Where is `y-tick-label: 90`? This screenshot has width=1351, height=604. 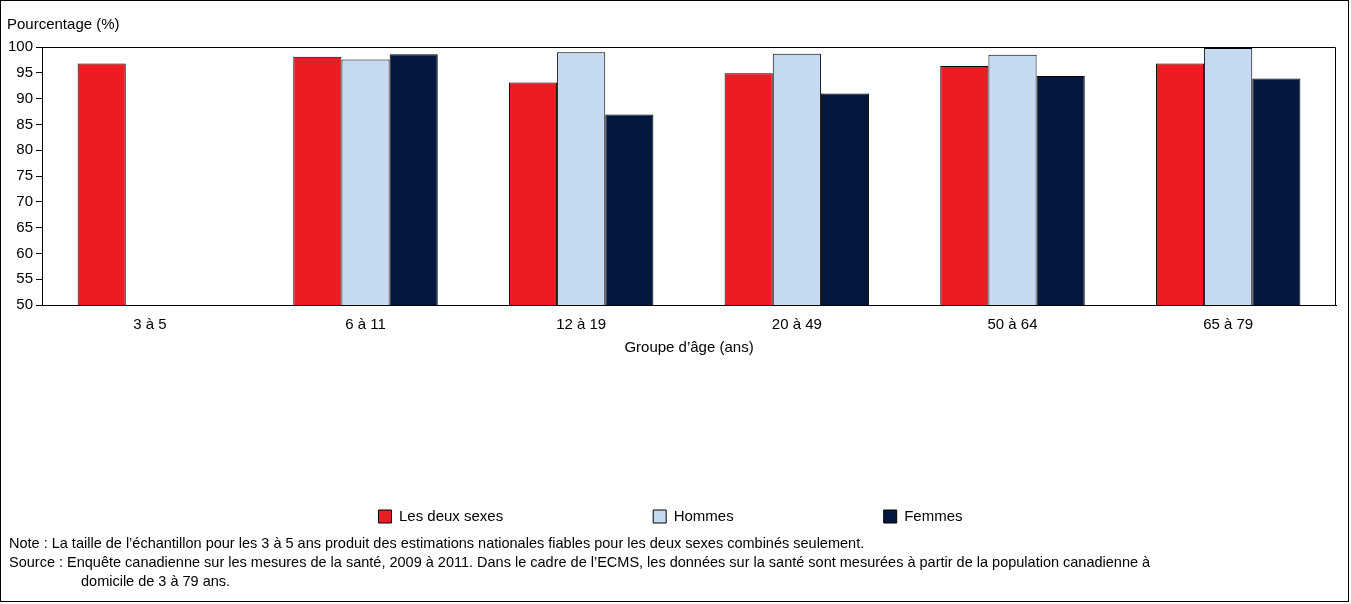
y-tick-label: 90 is located at coordinates (25, 97).